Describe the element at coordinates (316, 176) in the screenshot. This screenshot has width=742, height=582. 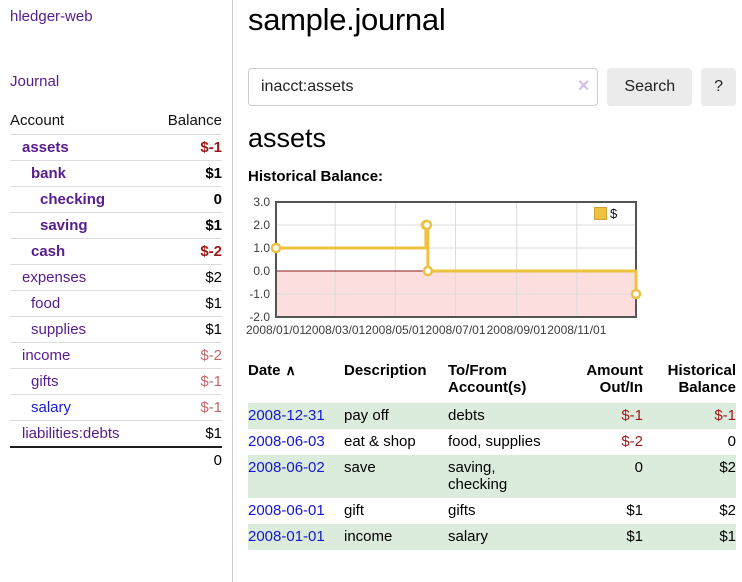
I see `chart-title: Historical Balance:` at that location.